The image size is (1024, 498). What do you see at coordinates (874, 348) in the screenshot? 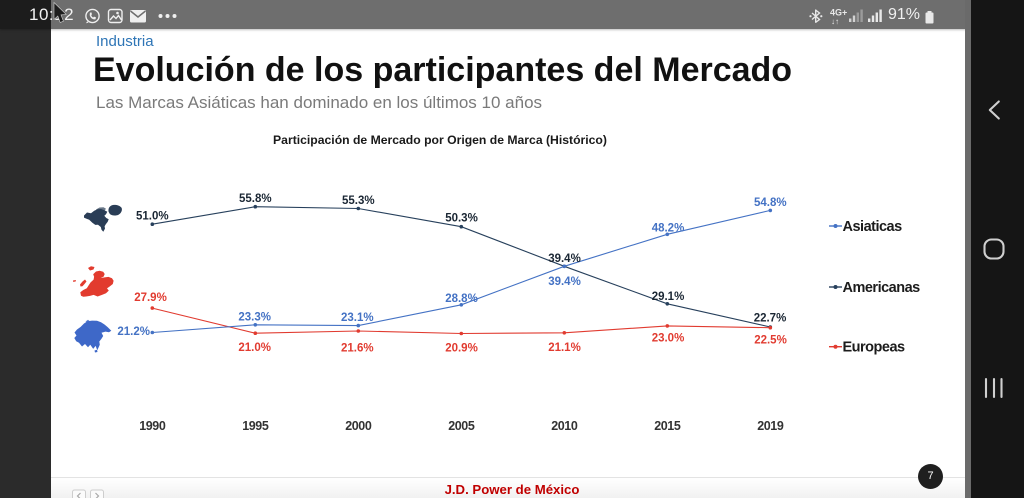
I see `svg-text: Europeas` at bounding box center [874, 348].